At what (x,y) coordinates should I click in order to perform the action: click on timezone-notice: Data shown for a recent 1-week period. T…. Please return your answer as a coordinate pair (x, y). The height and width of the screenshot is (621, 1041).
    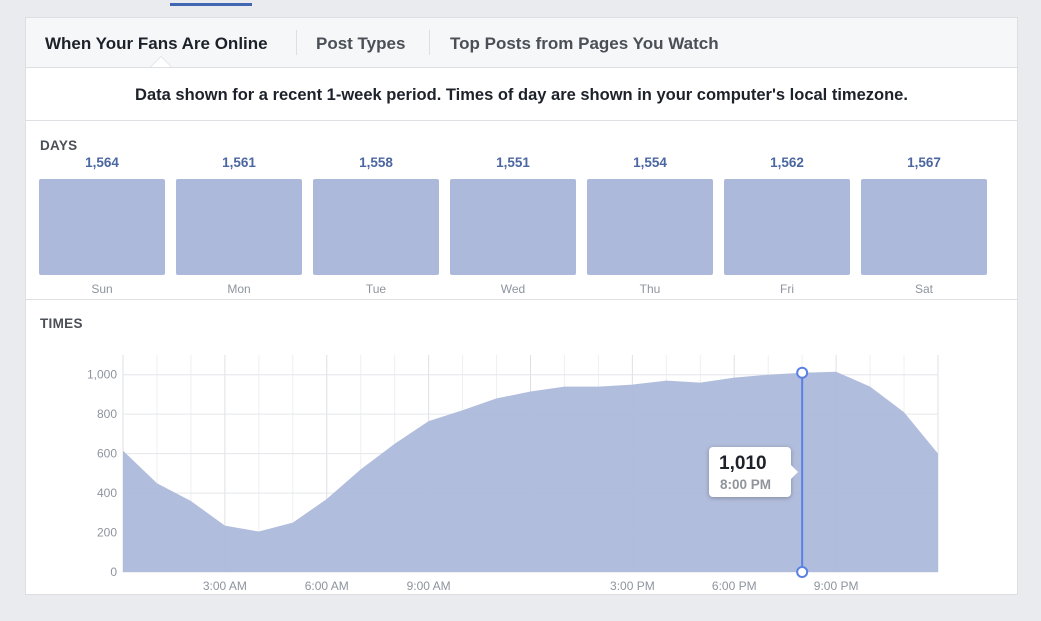
    Looking at the image, I should click on (521, 94).